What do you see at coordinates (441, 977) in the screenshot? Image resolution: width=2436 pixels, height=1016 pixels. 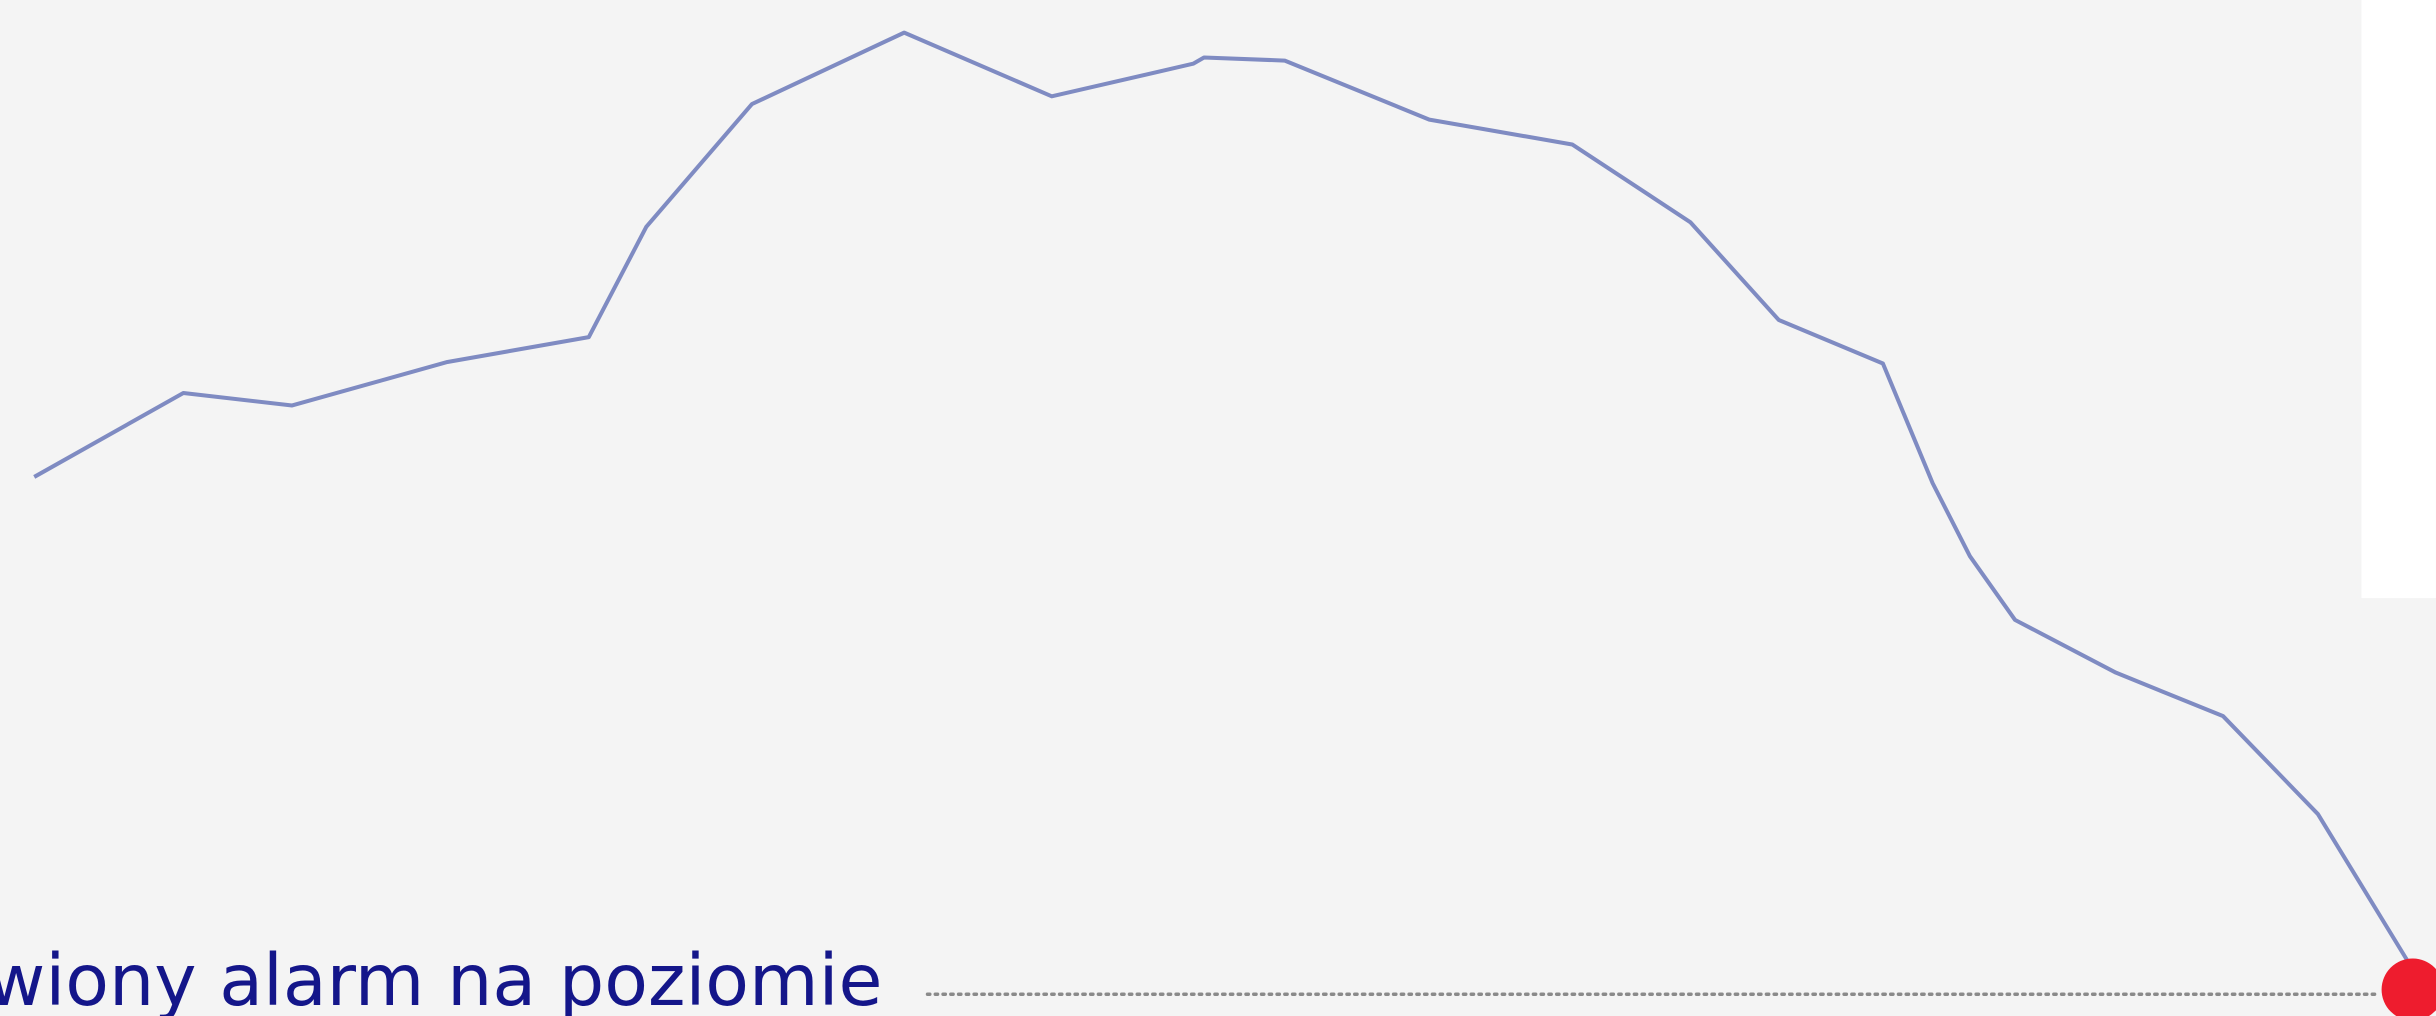 I see `alarm-label: wiony alarm na poziomie` at bounding box center [441, 977].